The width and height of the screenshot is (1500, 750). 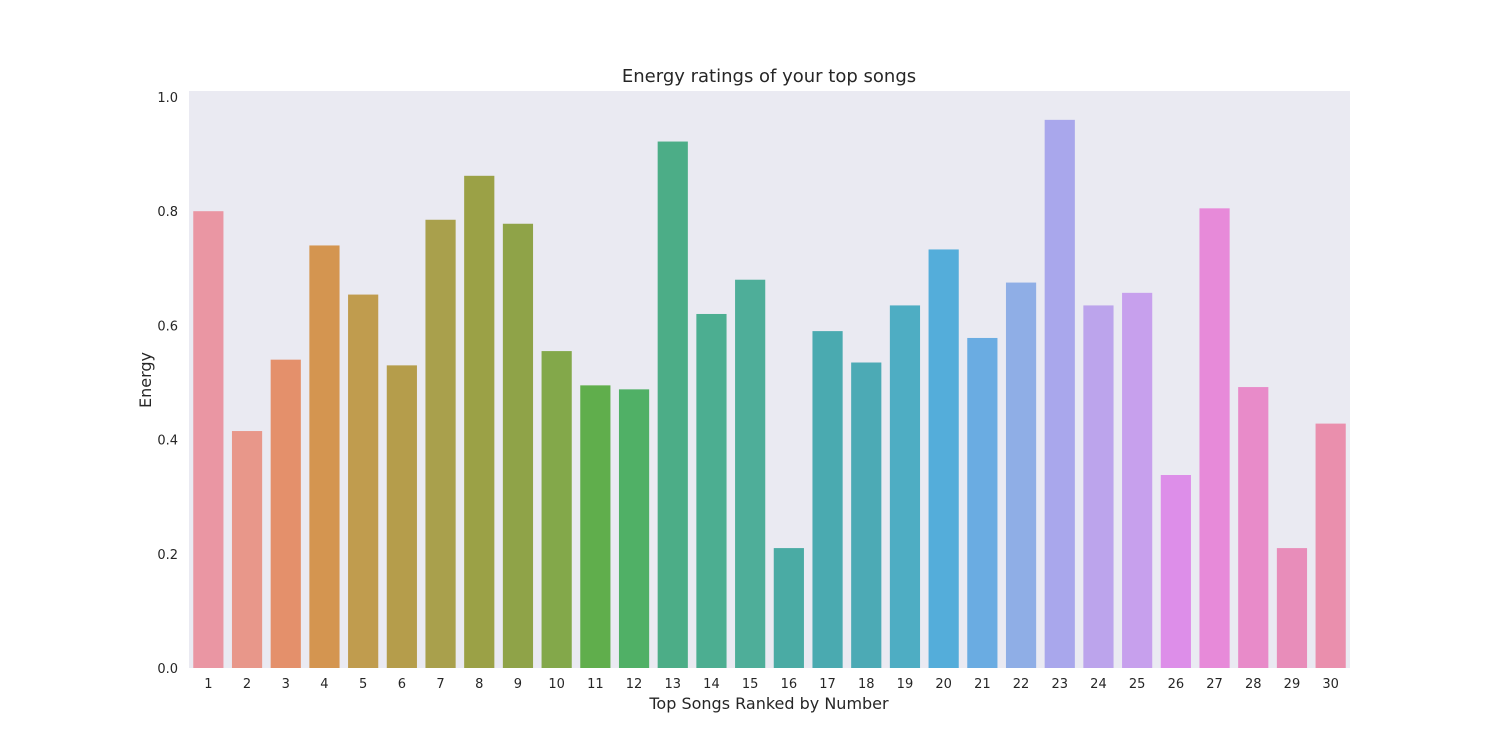 What do you see at coordinates (440, 684) in the screenshot?
I see `x-tick-label: 7` at bounding box center [440, 684].